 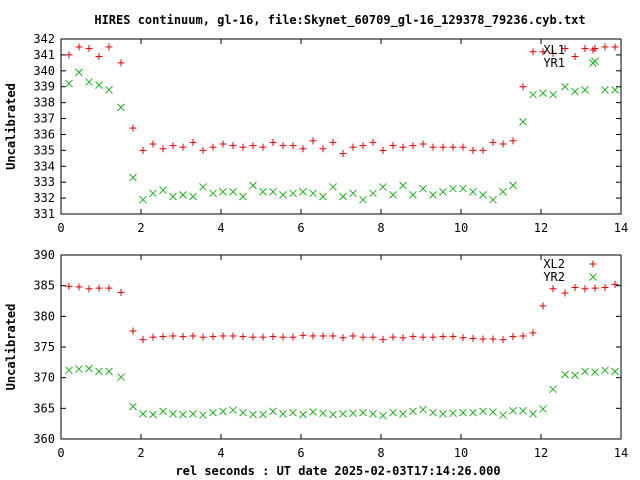 What do you see at coordinates (44, 286) in the screenshot?
I see `y-tick-label: 385` at bounding box center [44, 286].